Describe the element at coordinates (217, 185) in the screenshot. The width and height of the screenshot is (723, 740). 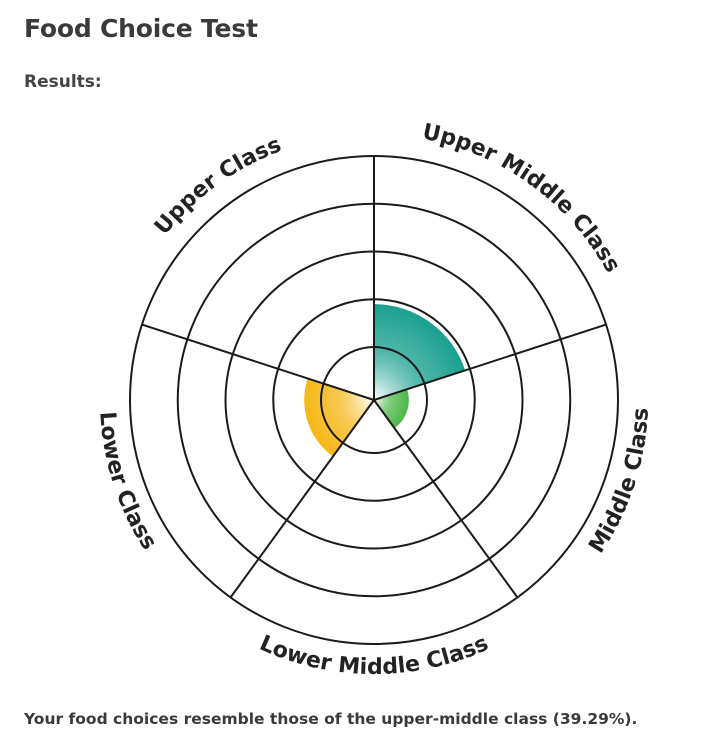
I see `category-label-upper-class: Upper Class` at that location.